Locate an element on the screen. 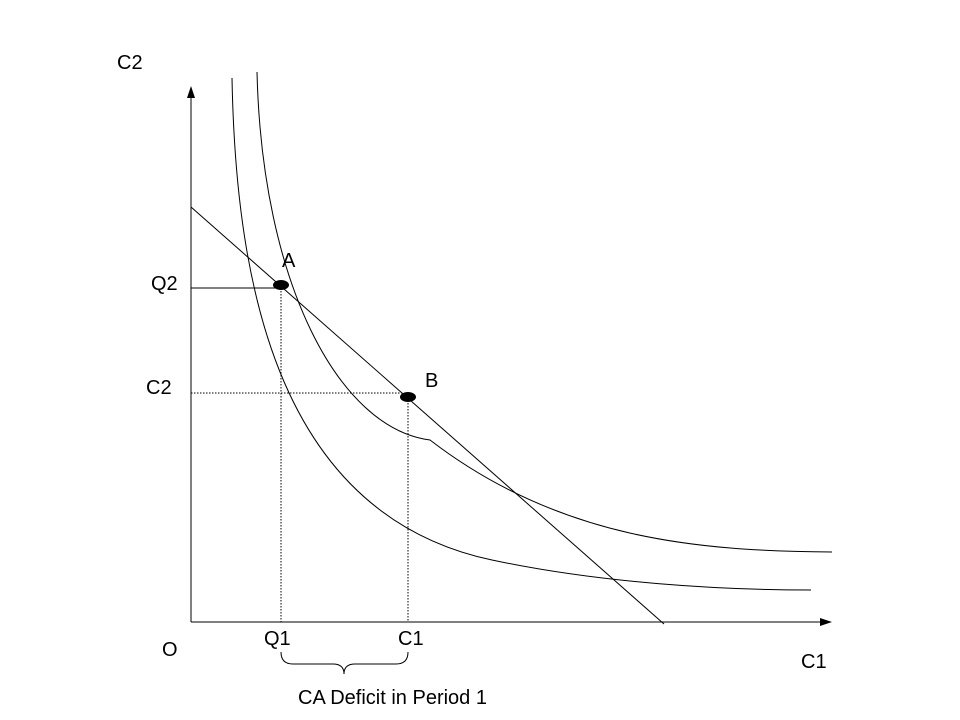  point-a-label: A is located at coordinates (289, 261).